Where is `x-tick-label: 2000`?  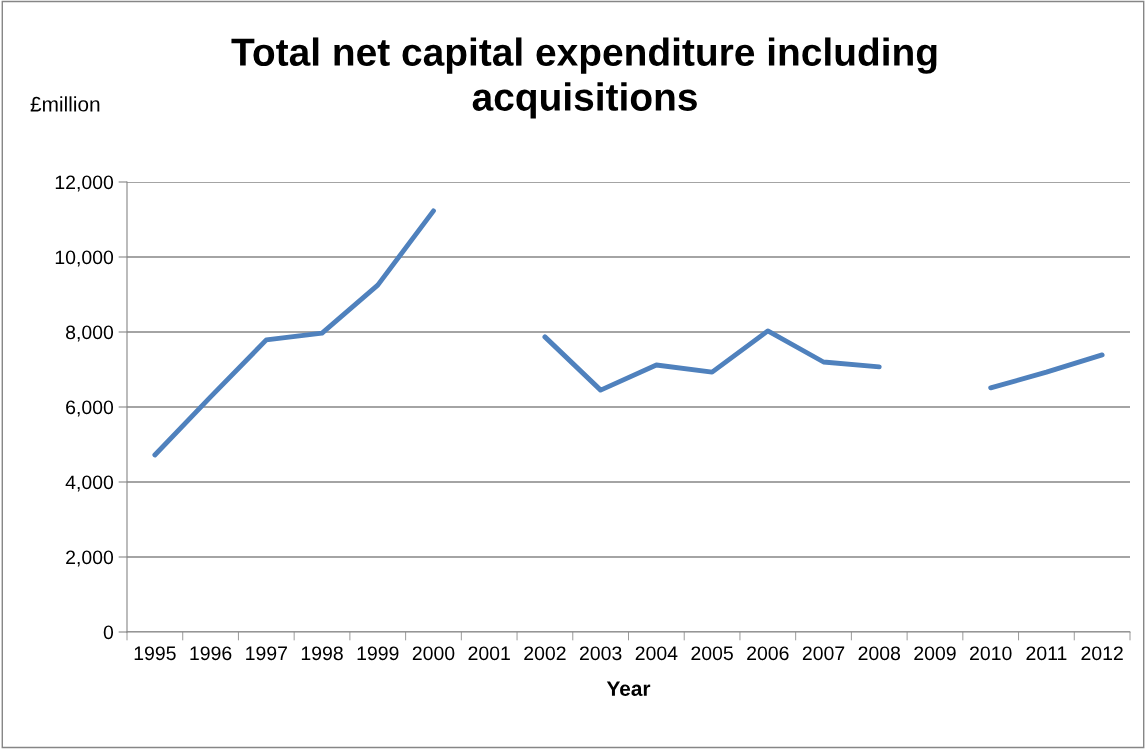 x-tick-label: 2000 is located at coordinates (433, 653).